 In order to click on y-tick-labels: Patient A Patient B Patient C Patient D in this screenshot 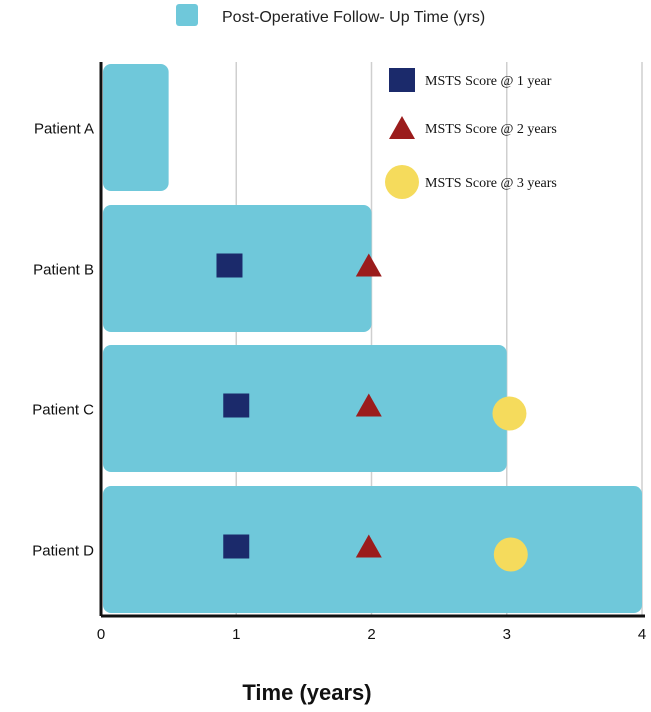, I will do `click(63, 340)`.